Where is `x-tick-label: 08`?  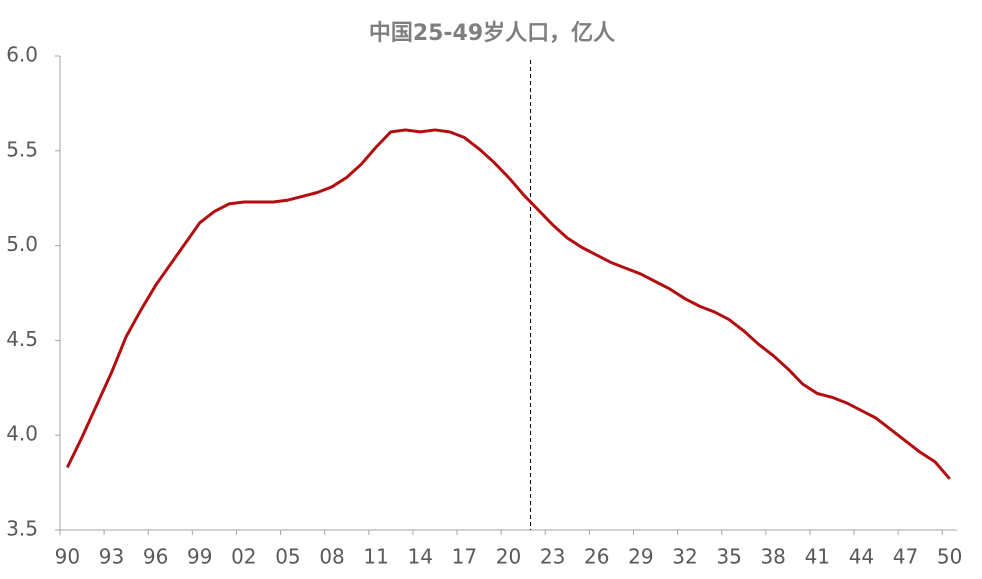 x-tick-label: 08 is located at coordinates (331, 557).